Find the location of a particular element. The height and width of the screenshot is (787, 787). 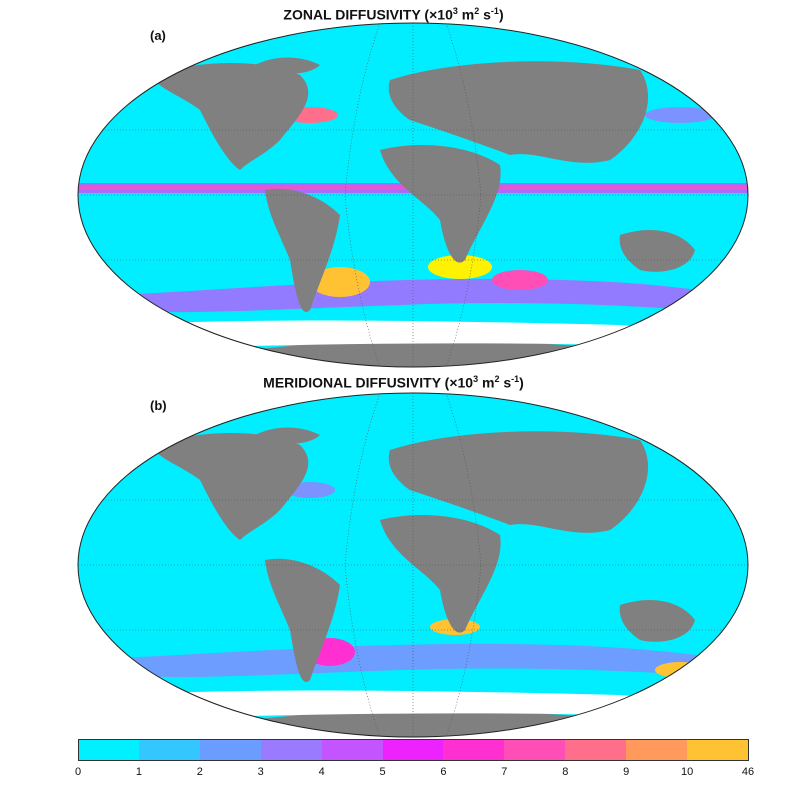

colorbar-tick-label: 0 is located at coordinates (78, 772).